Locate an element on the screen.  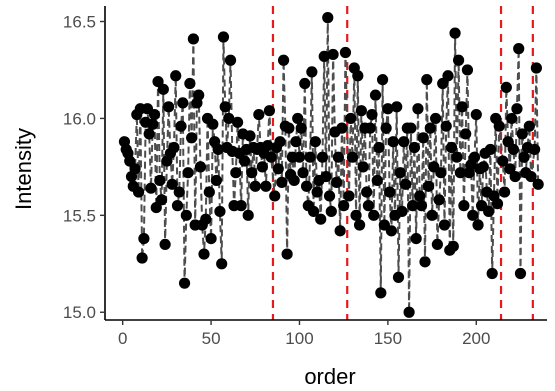
y-axis-title: Intensity is located at coordinates (23, 169).